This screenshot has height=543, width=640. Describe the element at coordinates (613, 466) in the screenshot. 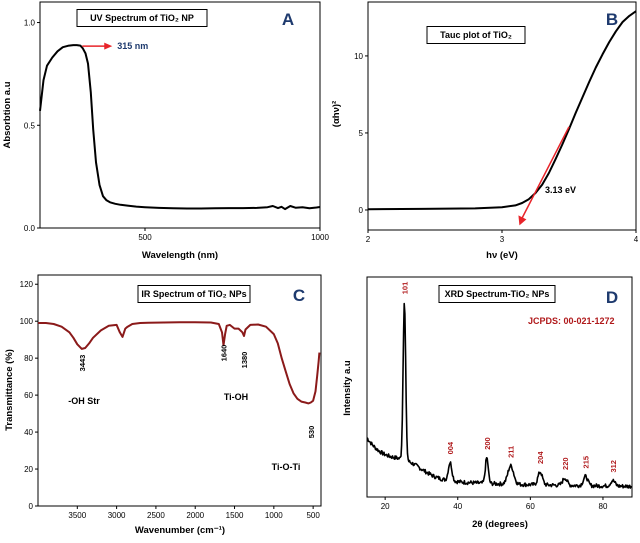

I see `peak-index-label: 312` at that location.